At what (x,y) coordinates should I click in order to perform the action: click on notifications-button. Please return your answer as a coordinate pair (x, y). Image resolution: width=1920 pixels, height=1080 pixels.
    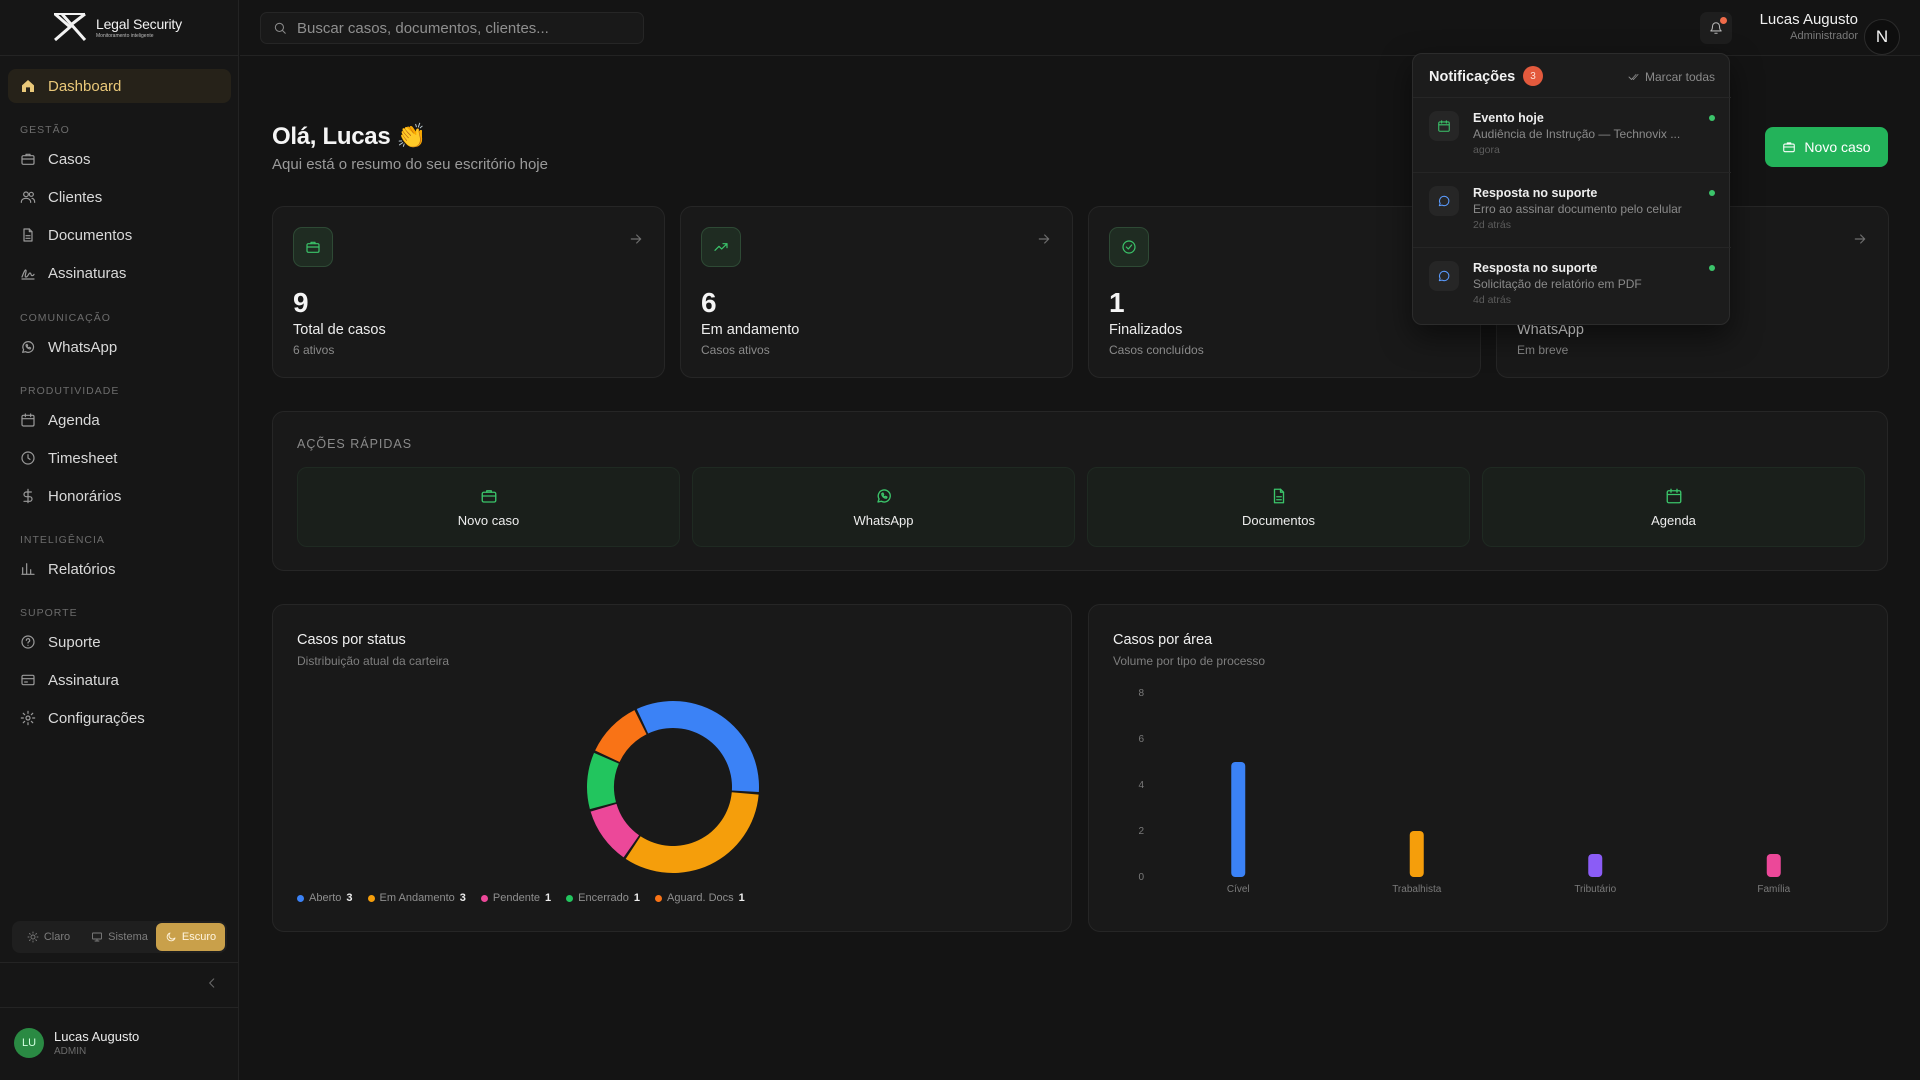
    Looking at the image, I should click on (1716, 28).